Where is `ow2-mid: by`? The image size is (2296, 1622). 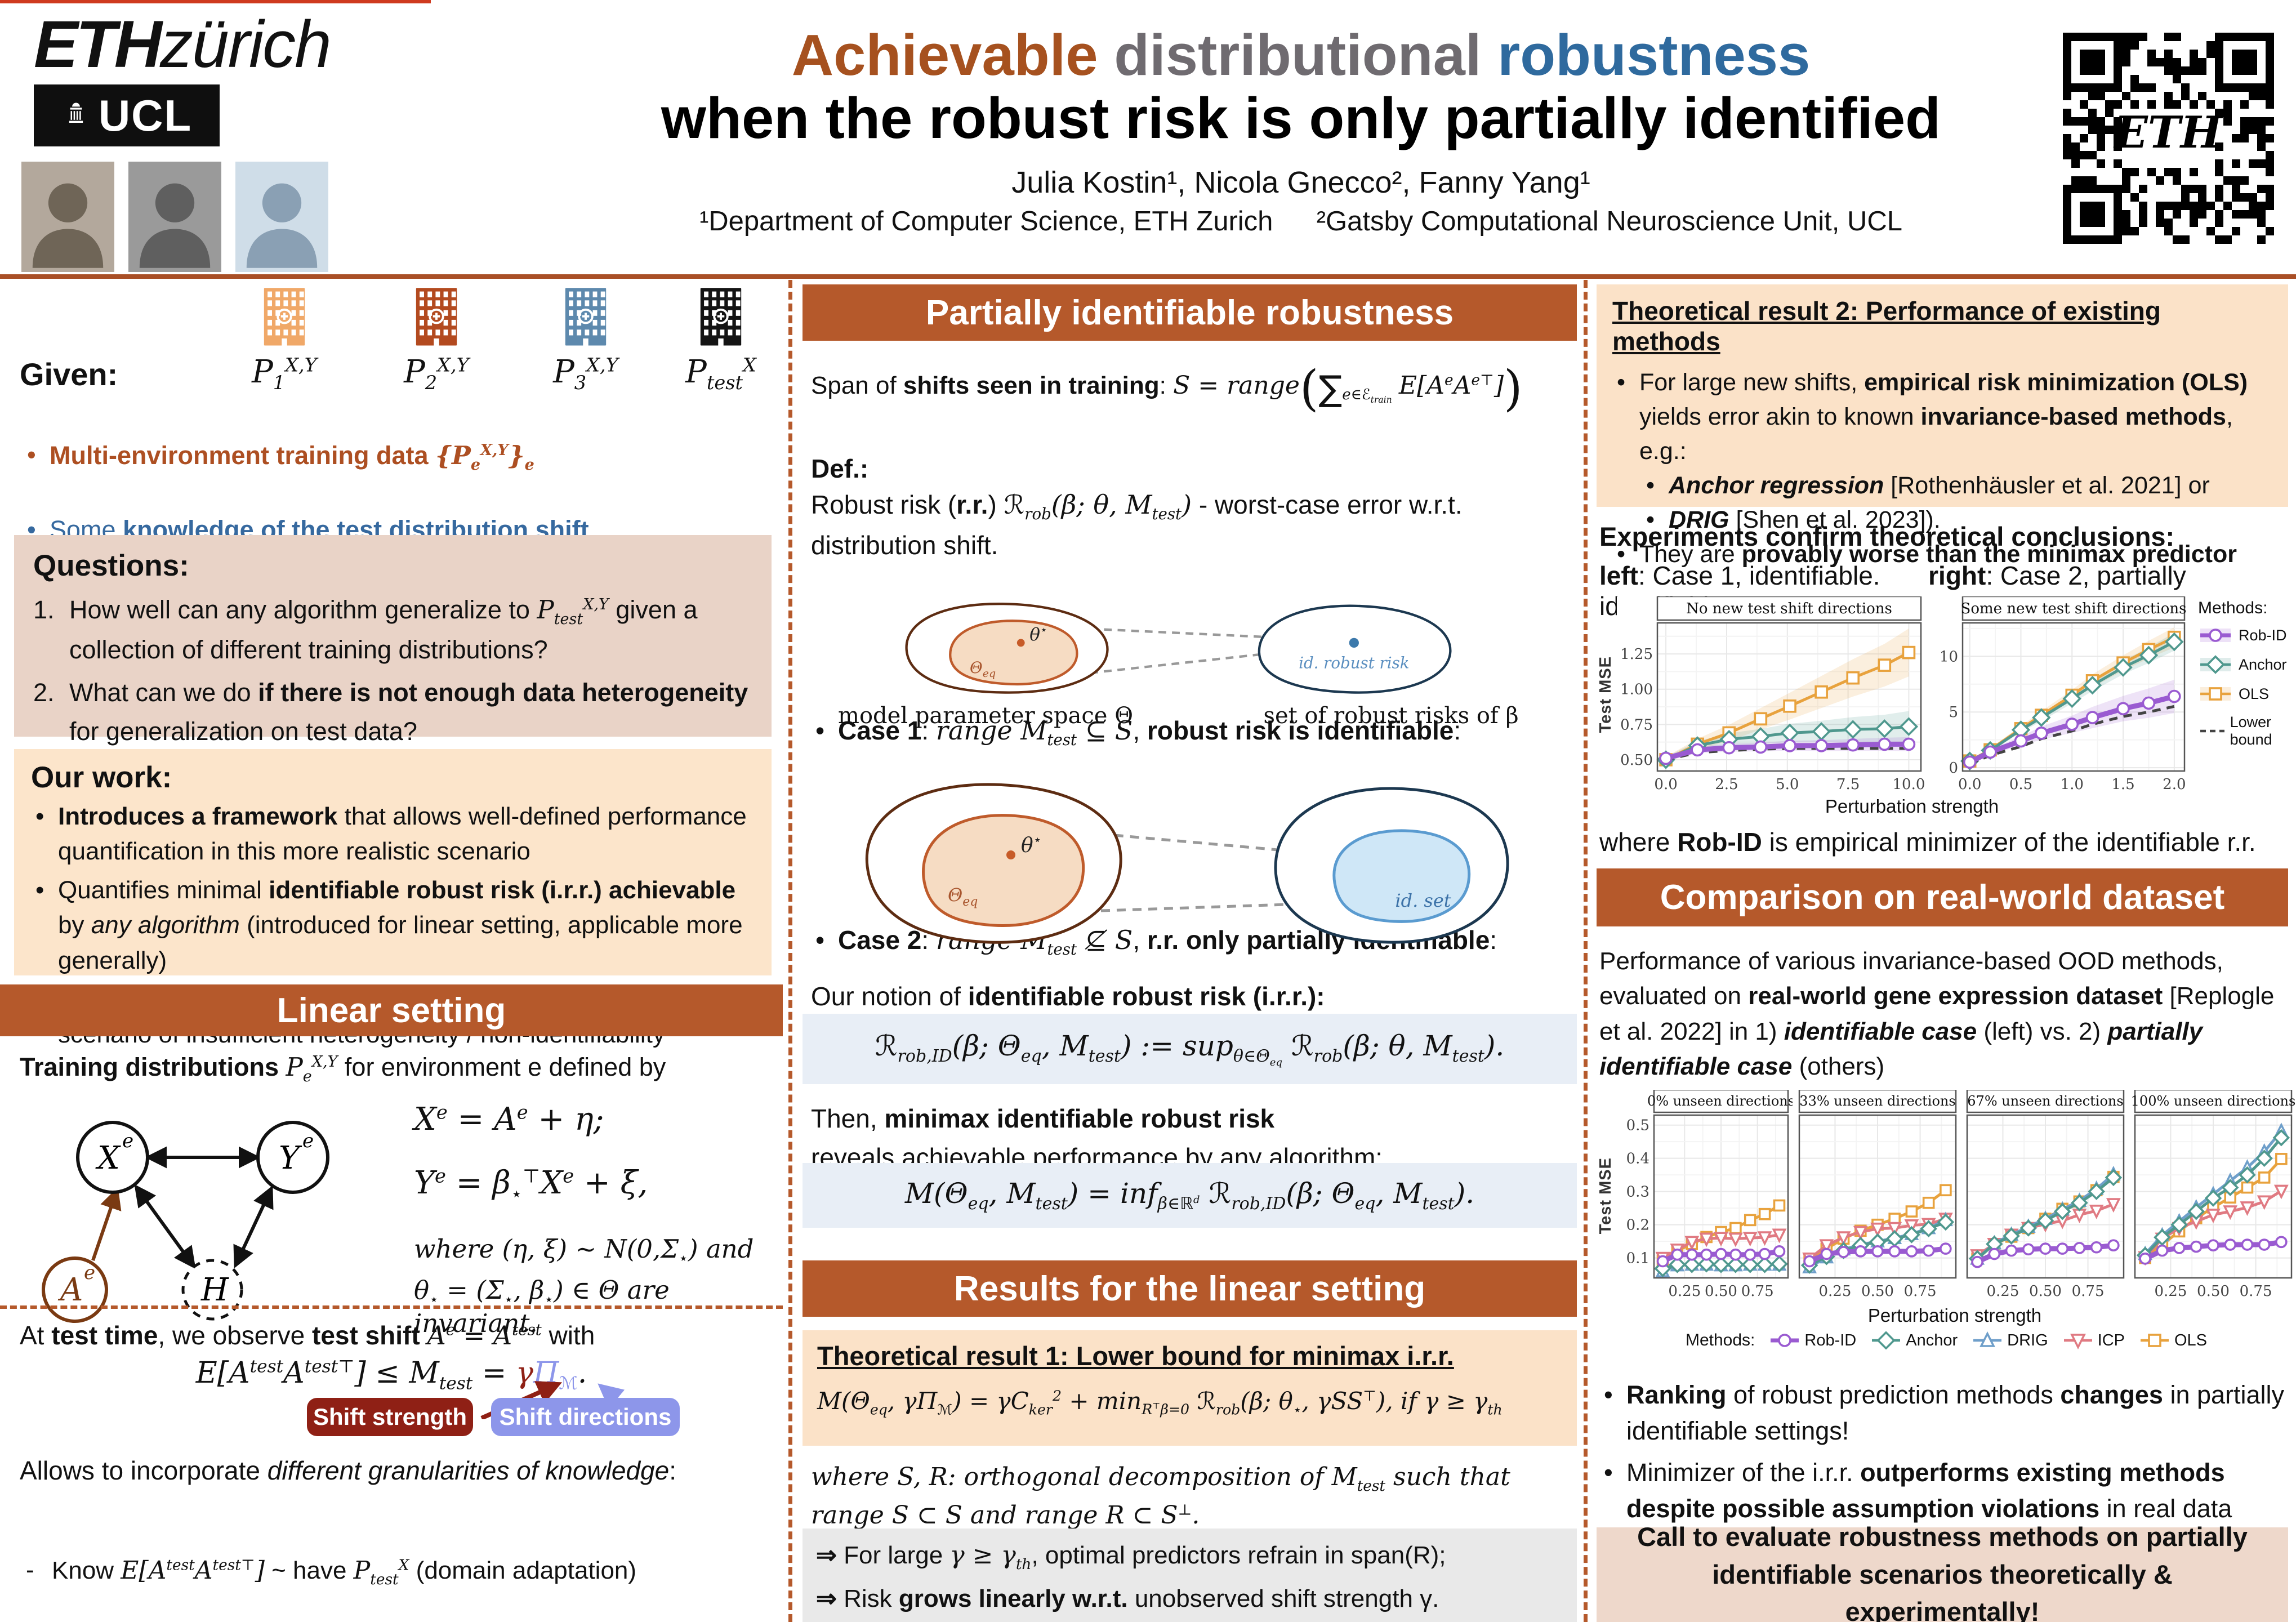
ow2-mid: by is located at coordinates (75, 925).